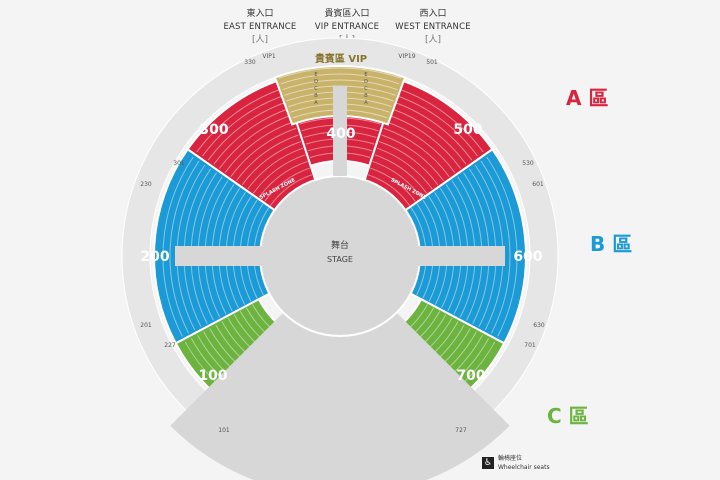 This screenshot has height=480, width=720. What do you see at coordinates (260, 14) in the screenshot?
I see `east-entrance-zh: 東入口` at bounding box center [260, 14].